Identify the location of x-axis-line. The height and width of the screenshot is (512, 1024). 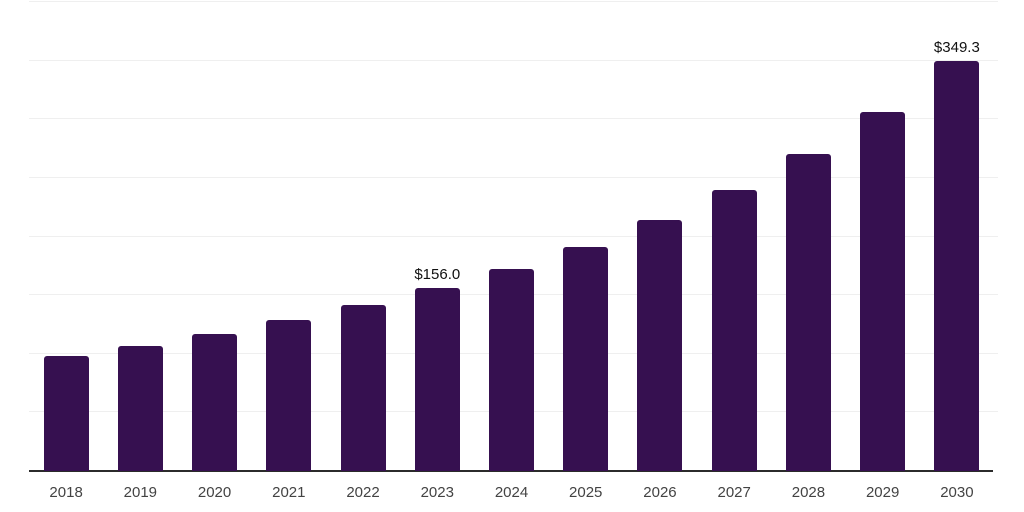
(511, 471).